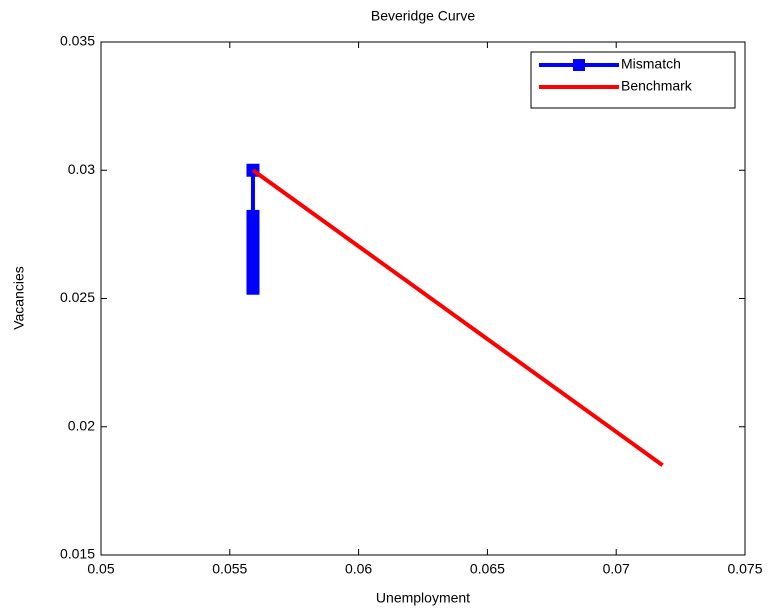 The image size is (777, 614). Describe the element at coordinates (616, 569) in the screenshot. I see `x-tick-label: 0.07` at that location.